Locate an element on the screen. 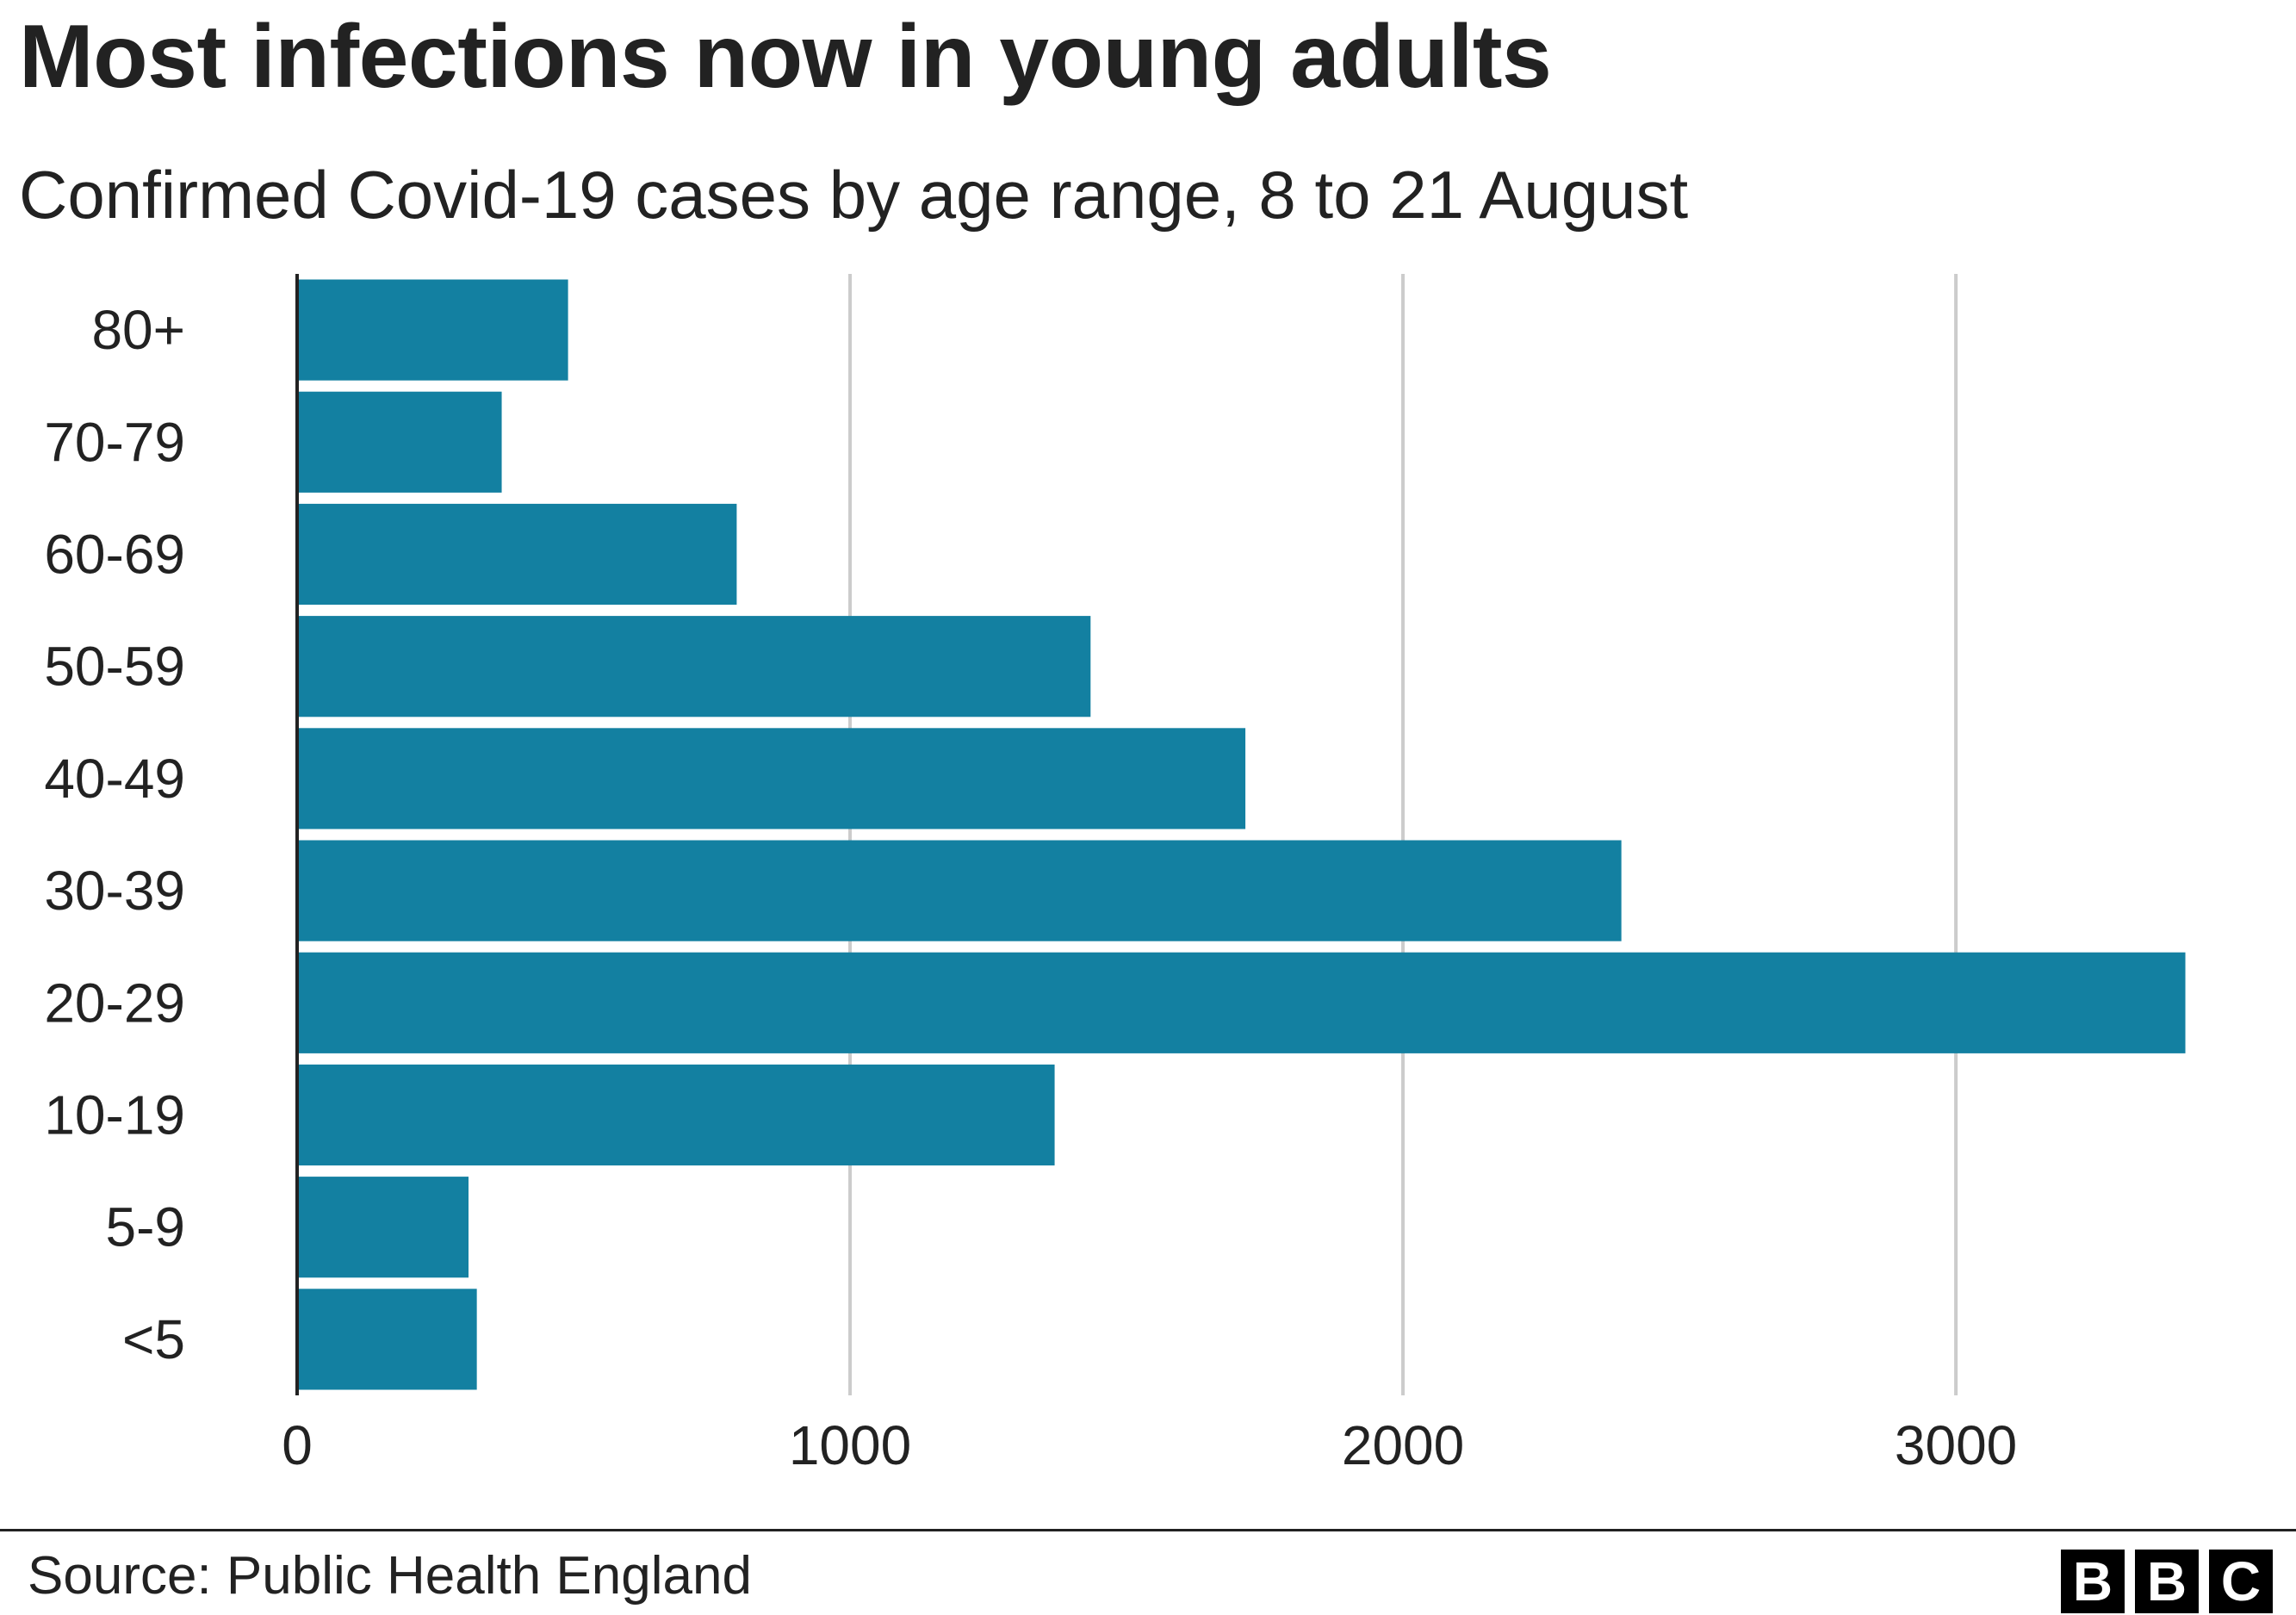 The image size is (2296, 1615). category-label-20-29: 20-29 is located at coordinates (114, 1003).